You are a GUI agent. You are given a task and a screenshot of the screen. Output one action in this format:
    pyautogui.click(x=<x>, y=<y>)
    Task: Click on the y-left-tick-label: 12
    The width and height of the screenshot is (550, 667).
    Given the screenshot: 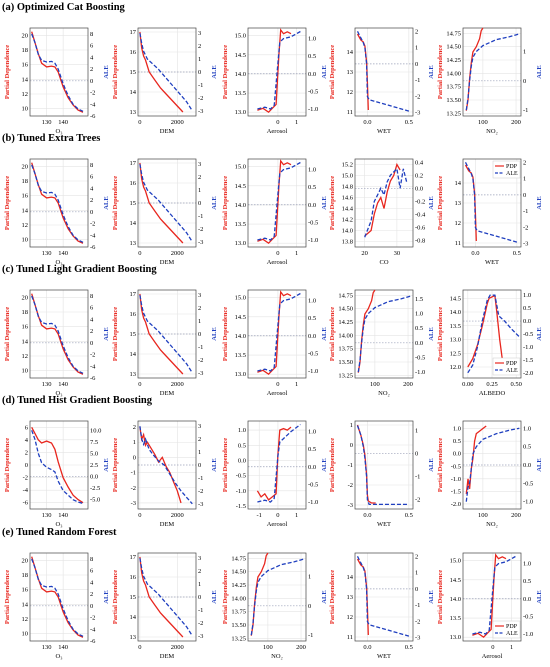 What is the action you would take?
    pyautogui.click(x=350, y=617)
    